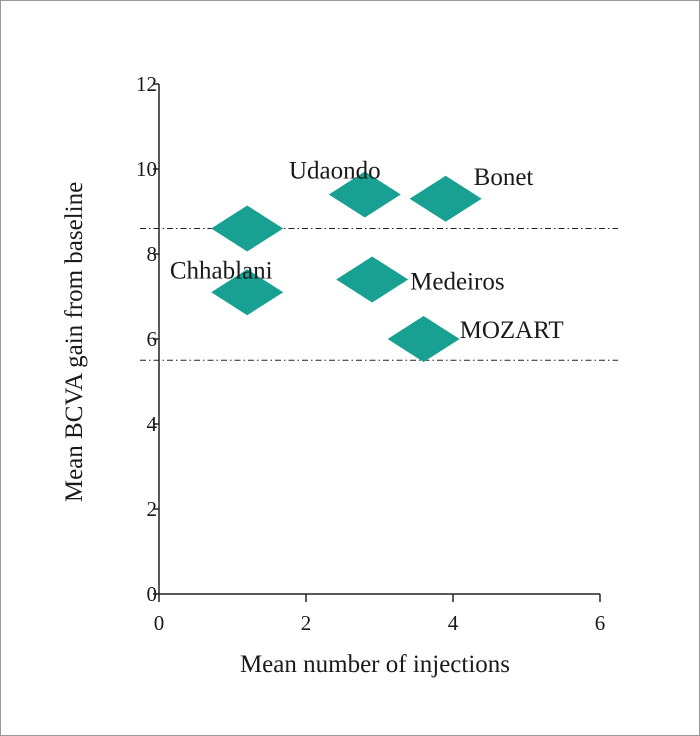 Image resolution: width=700 pixels, height=736 pixels. What do you see at coordinates (457, 282) in the screenshot?
I see `point-label: Medeiros` at bounding box center [457, 282].